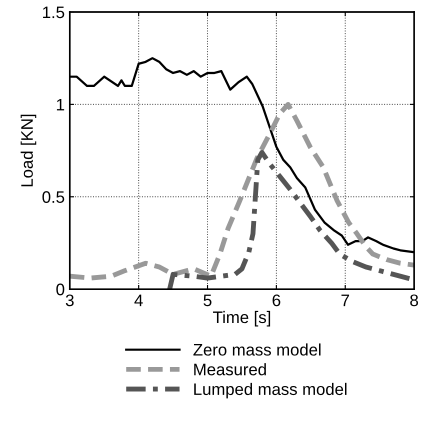  What do you see at coordinates (208, 300) in the screenshot?
I see `x-tick-label: 5` at bounding box center [208, 300].